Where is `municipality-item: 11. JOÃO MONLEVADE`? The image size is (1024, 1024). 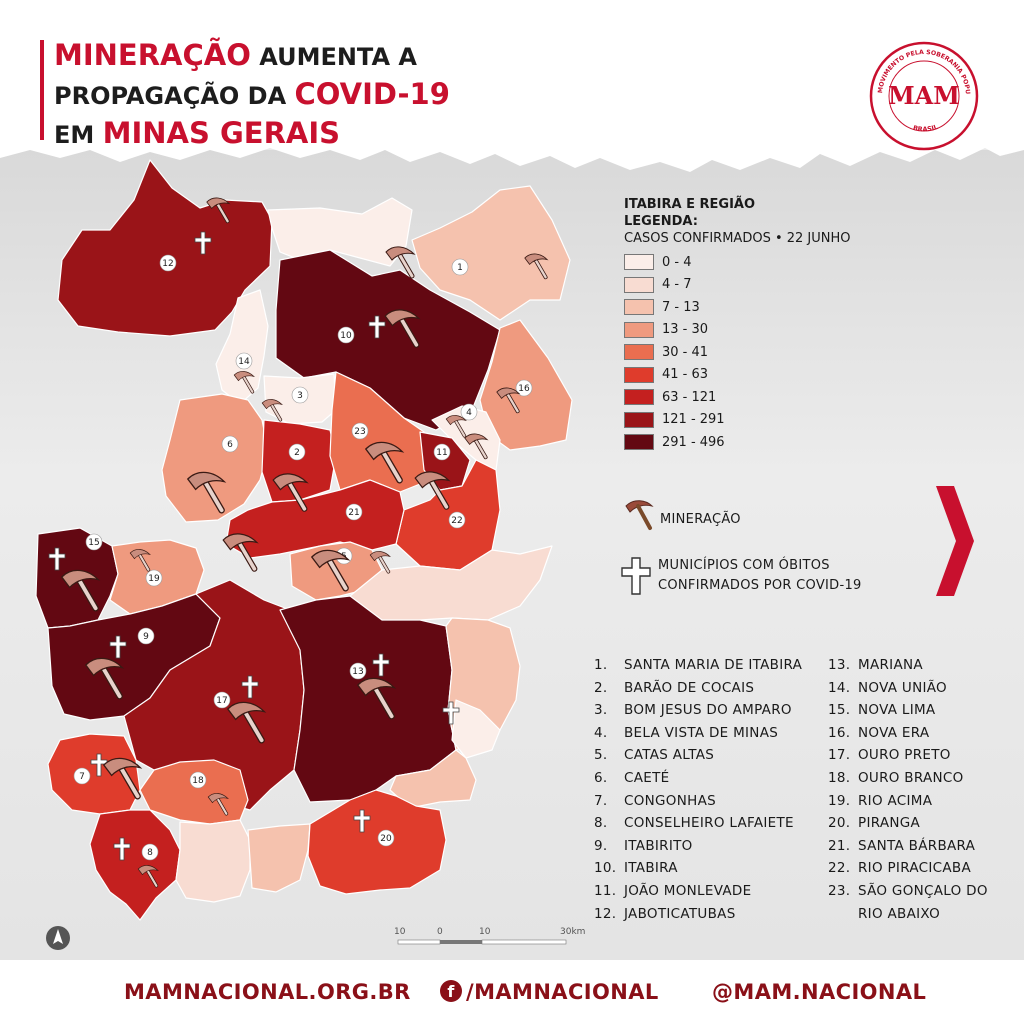
municipality-item: 11. JOÃO MONLEVADE is located at coordinates (698, 891).